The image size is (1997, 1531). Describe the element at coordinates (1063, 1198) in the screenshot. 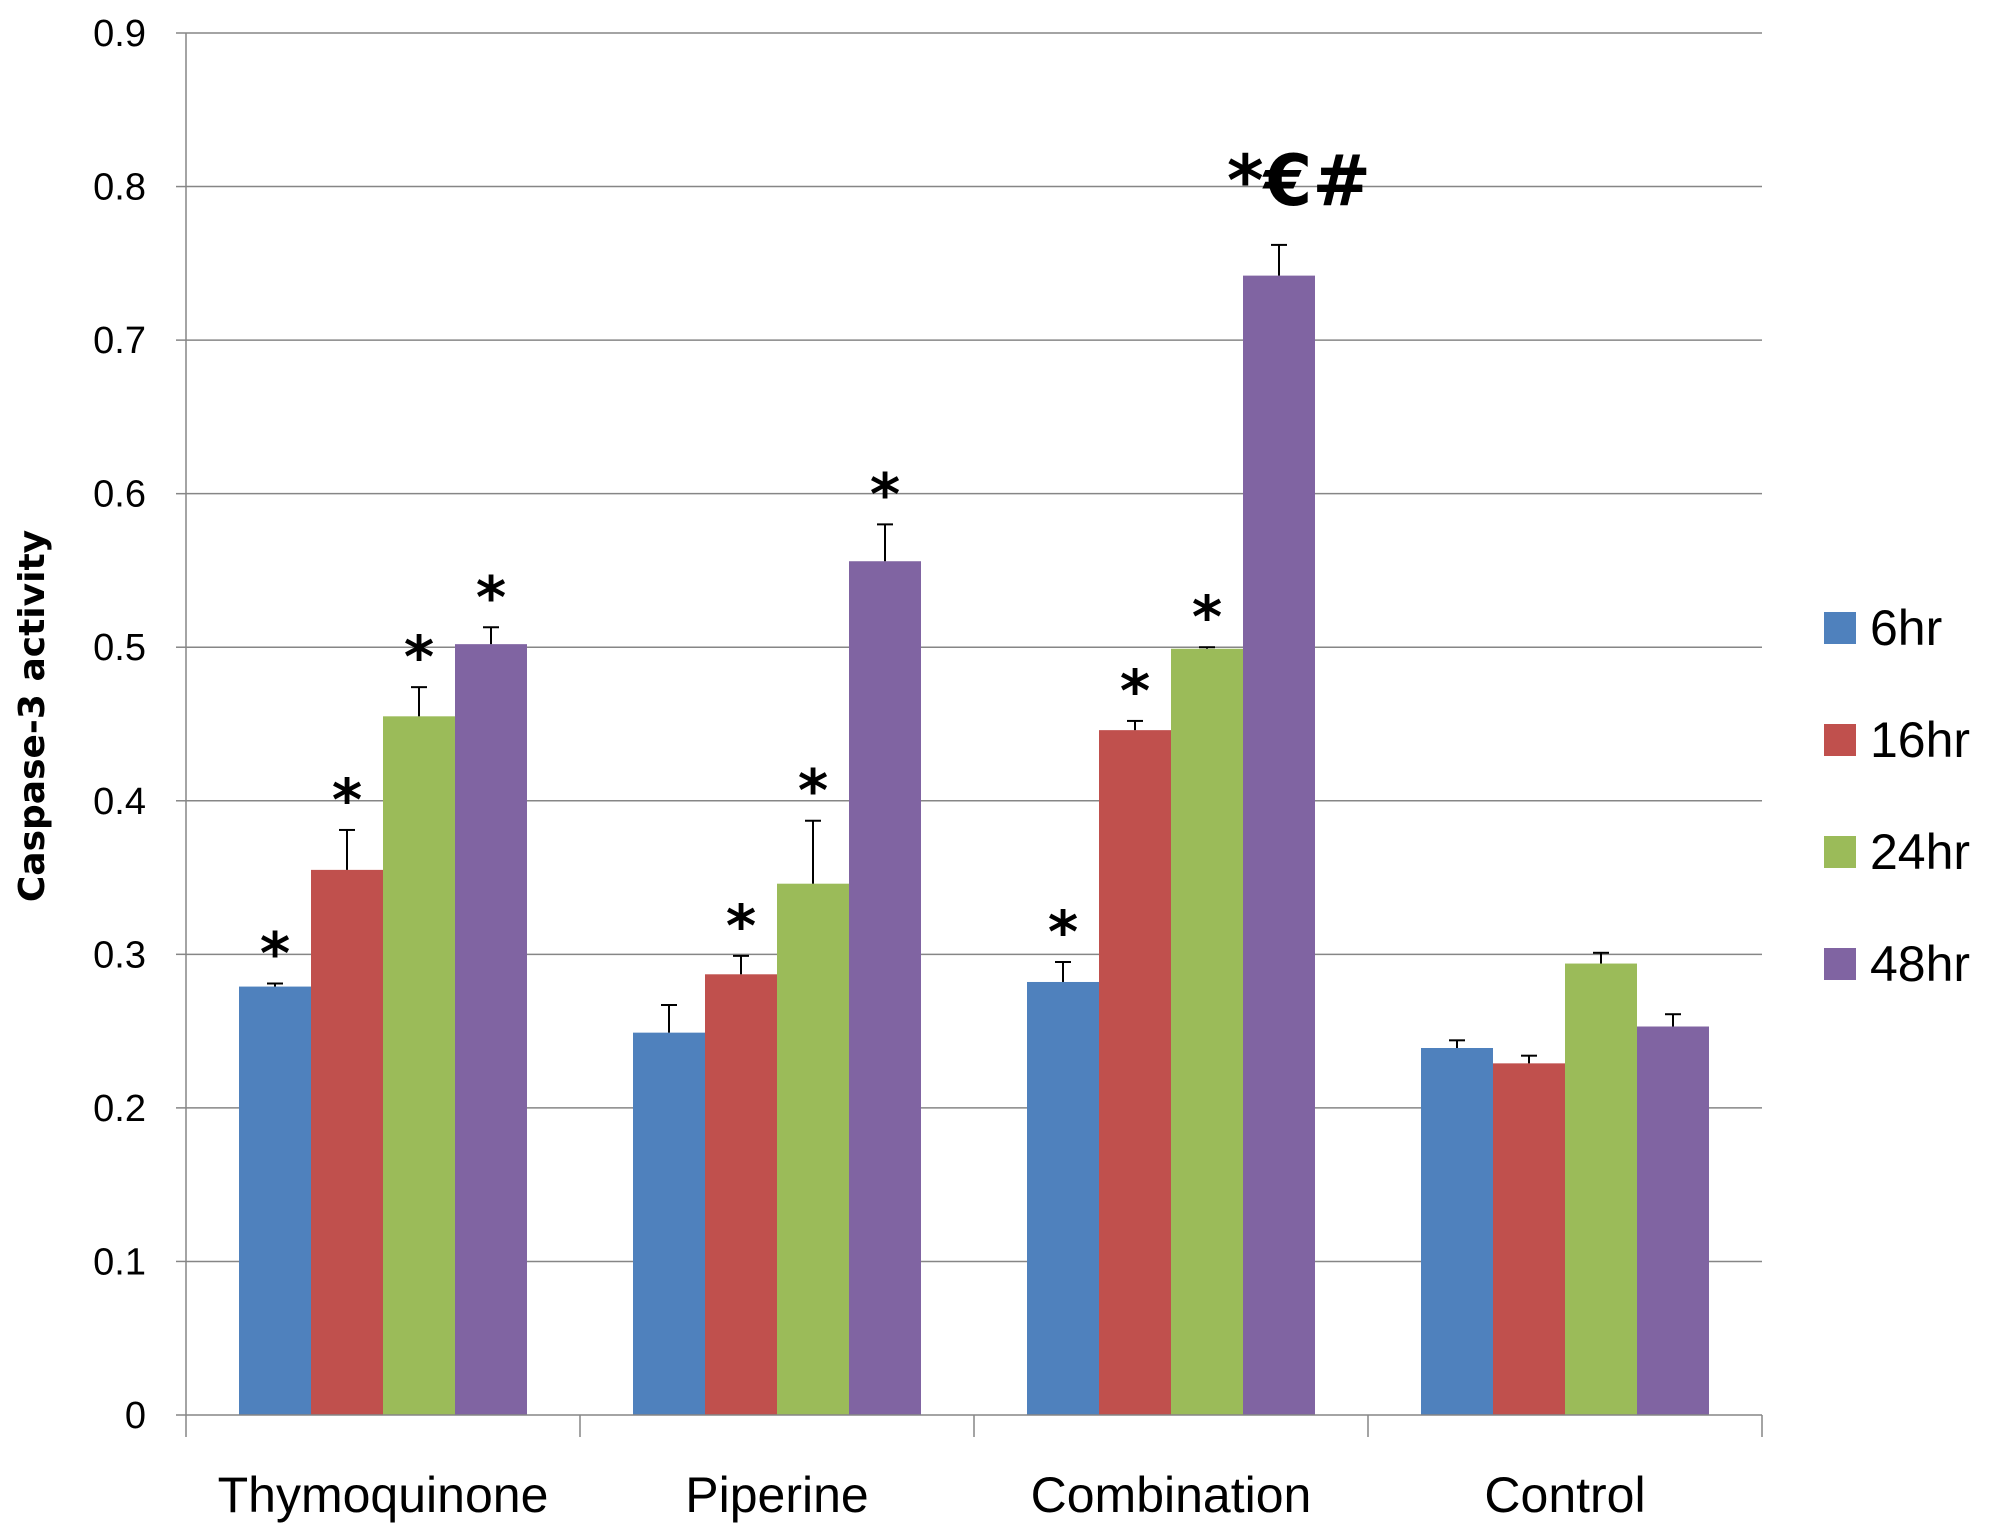

I see `bar-combination-6hr` at that location.